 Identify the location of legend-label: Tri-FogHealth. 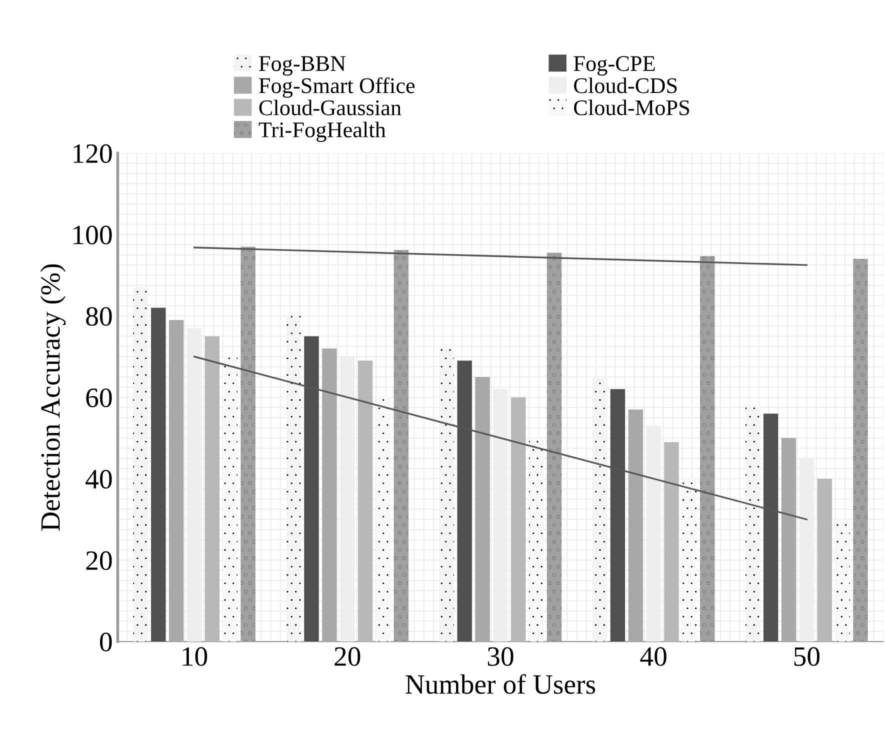
(322, 132).